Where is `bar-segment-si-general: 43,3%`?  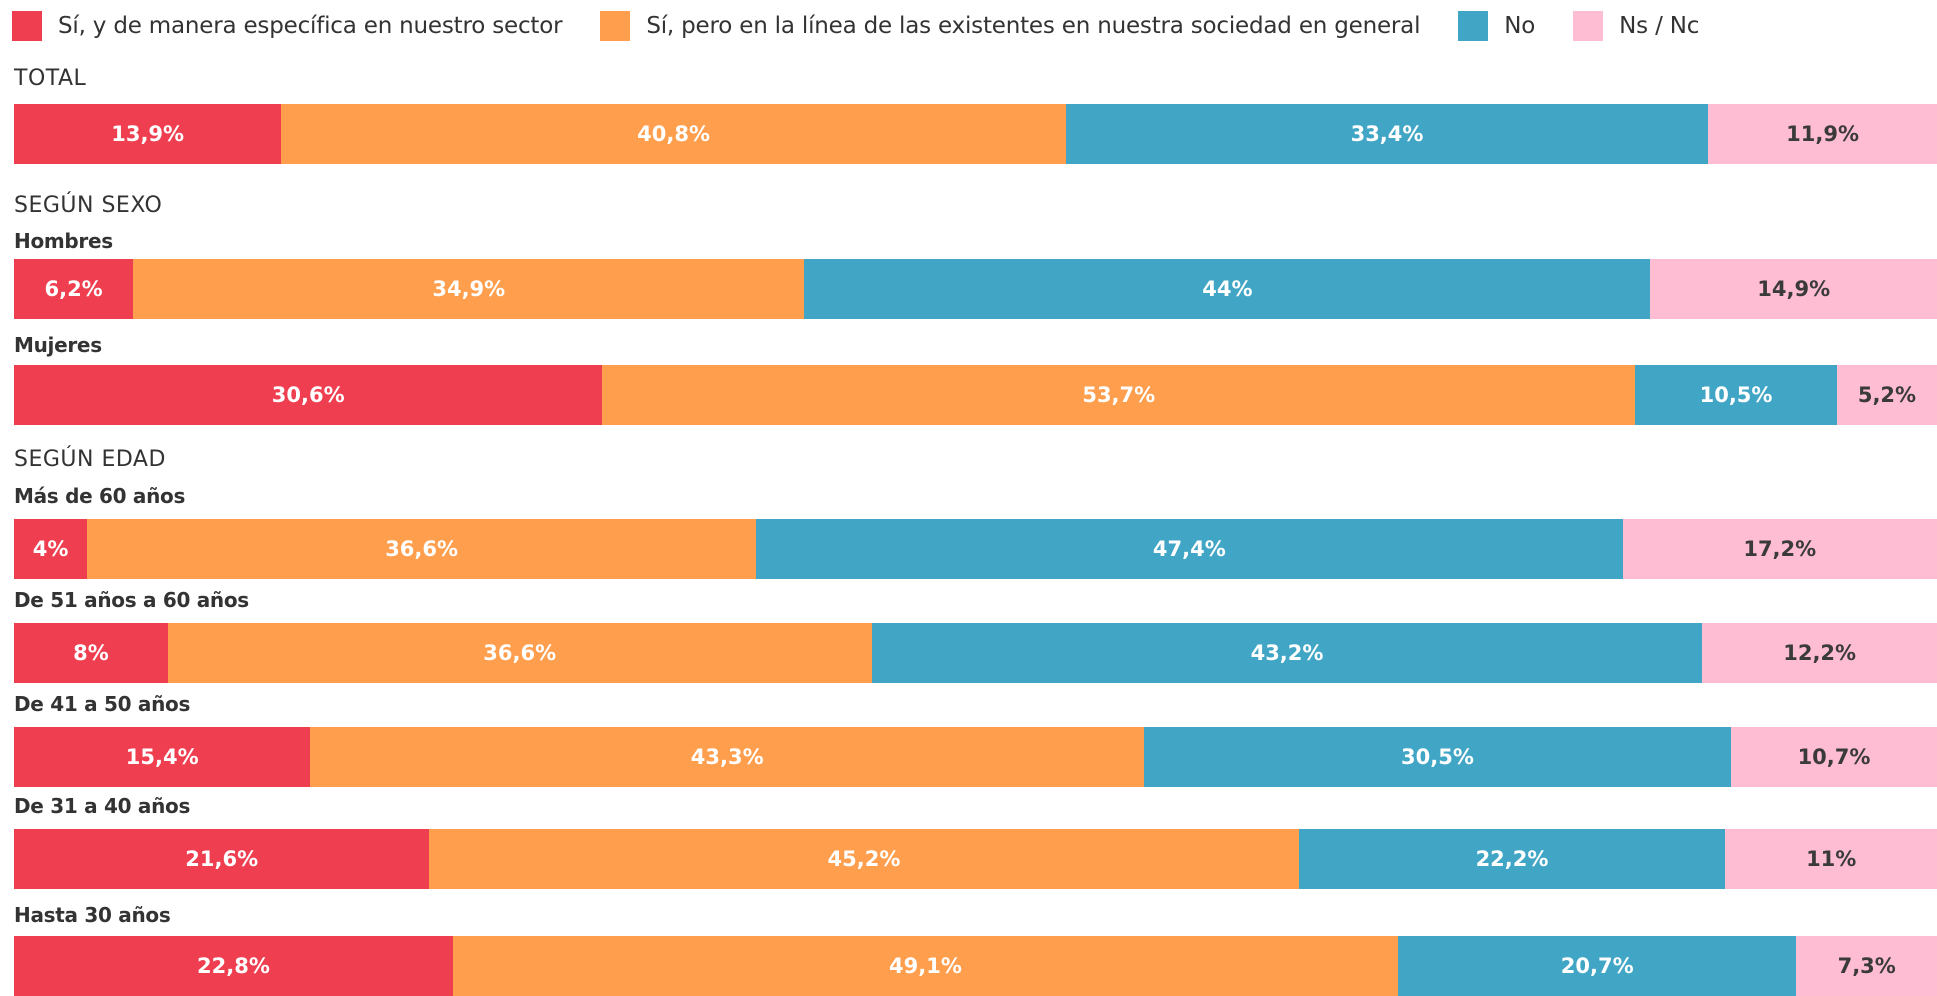 bar-segment-si-general: 43,3% is located at coordinates (727, 757).